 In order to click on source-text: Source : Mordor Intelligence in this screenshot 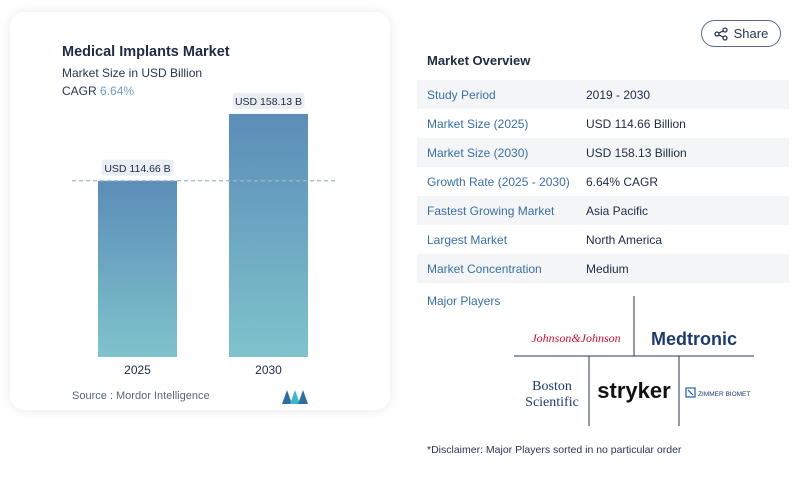, I will do `click(141, 396)`.